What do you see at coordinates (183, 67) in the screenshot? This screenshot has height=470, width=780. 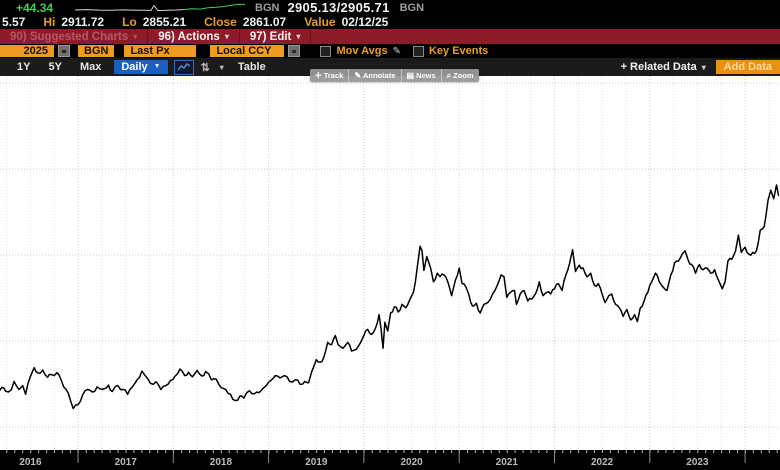 I see `line-chart-type-icon` at bounding box center [183, 67].